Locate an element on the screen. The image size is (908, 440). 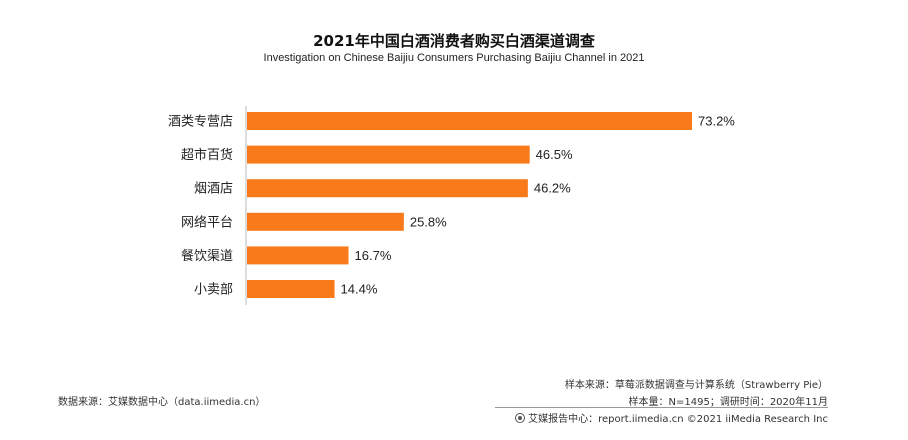
category-label-3: 网络平台 is located at coordinates (207, 222).